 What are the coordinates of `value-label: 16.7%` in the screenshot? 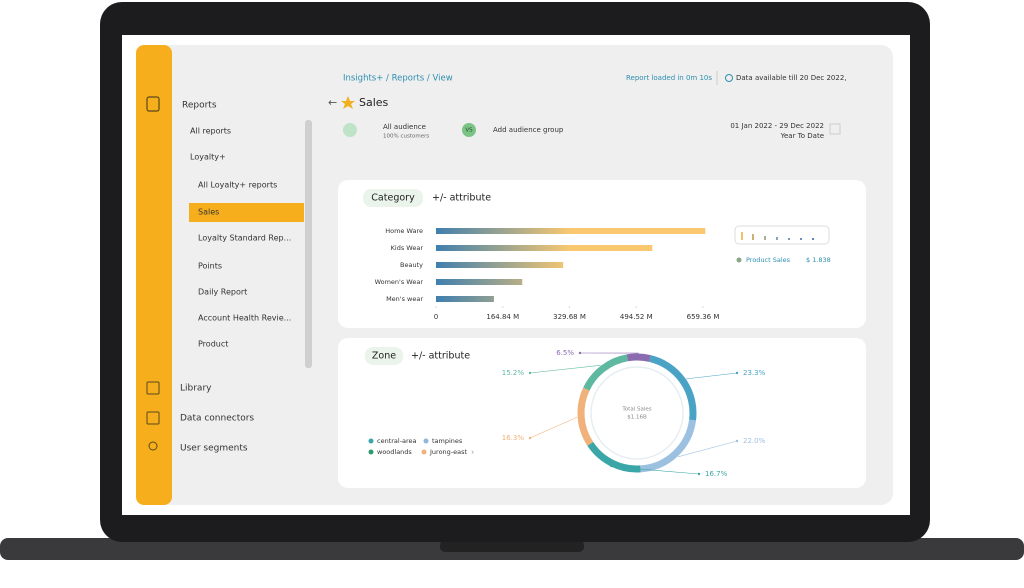 It's located at (716, 474).